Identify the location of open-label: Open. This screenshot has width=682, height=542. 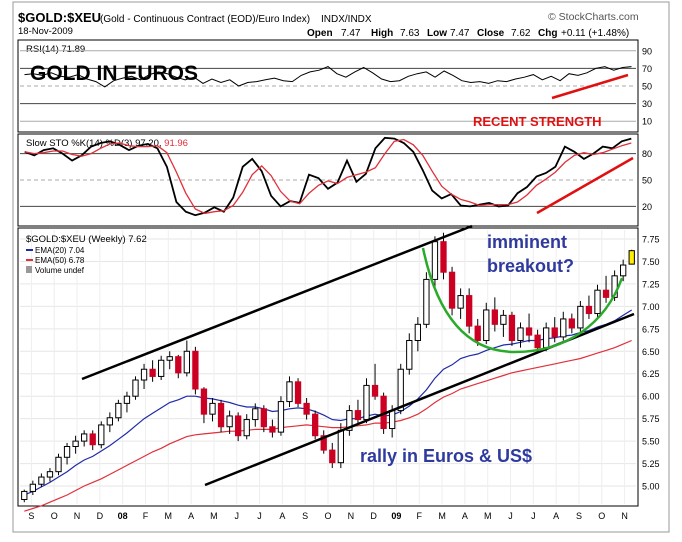
(320, 33).